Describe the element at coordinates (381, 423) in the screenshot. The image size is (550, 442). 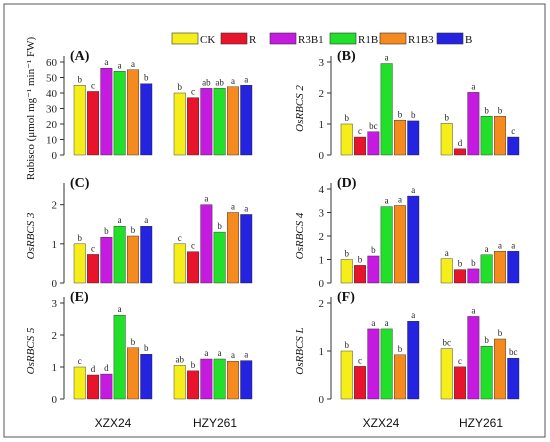
I see `x-category-label: XZX24` at that location.